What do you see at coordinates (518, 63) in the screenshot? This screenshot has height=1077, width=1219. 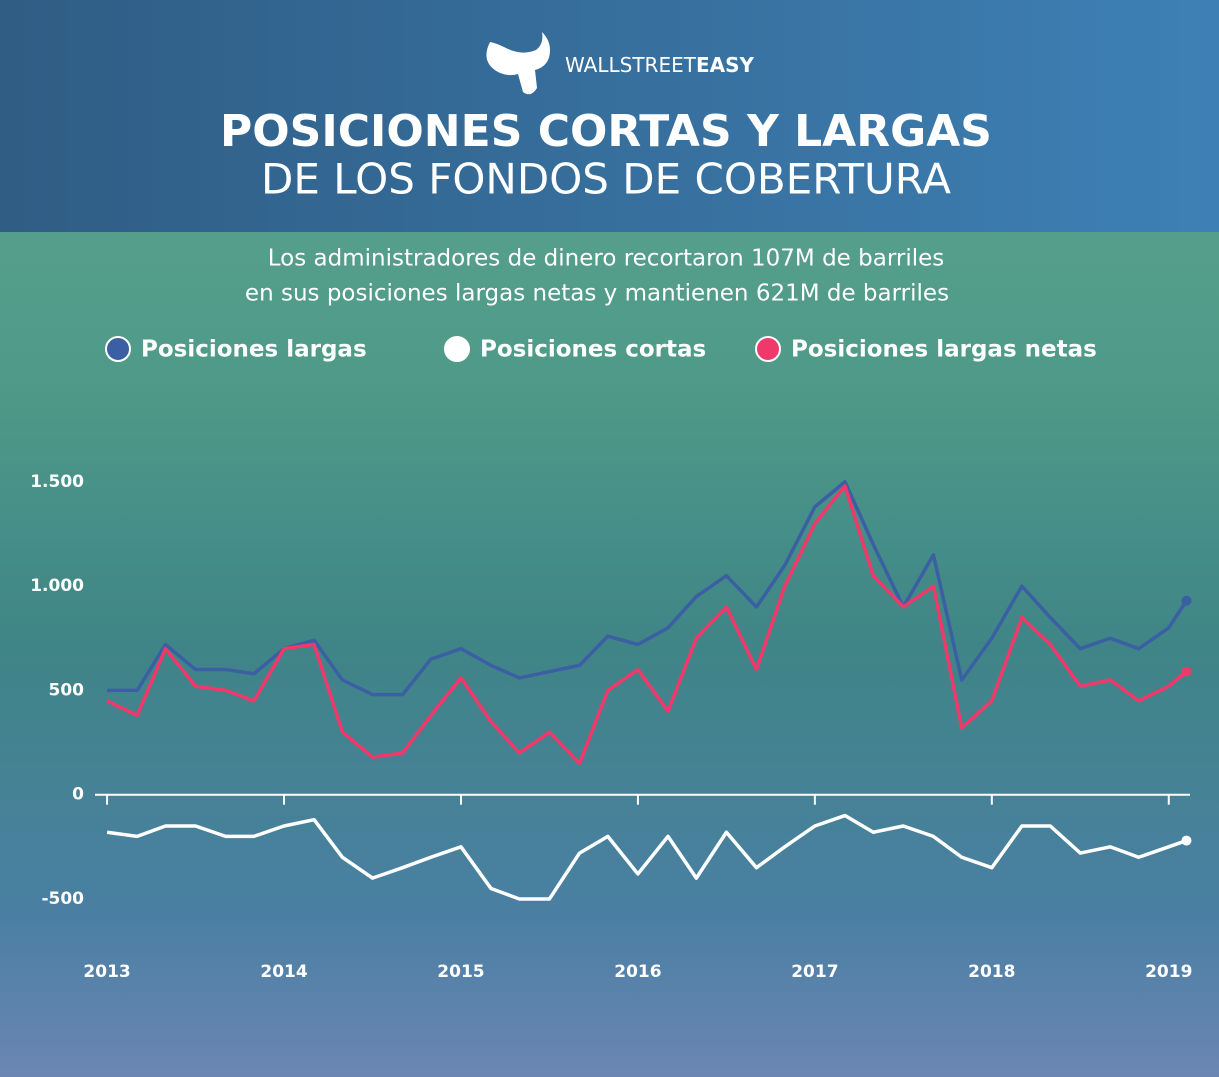 I see `logo-icon` at bounding box center [518, 63].